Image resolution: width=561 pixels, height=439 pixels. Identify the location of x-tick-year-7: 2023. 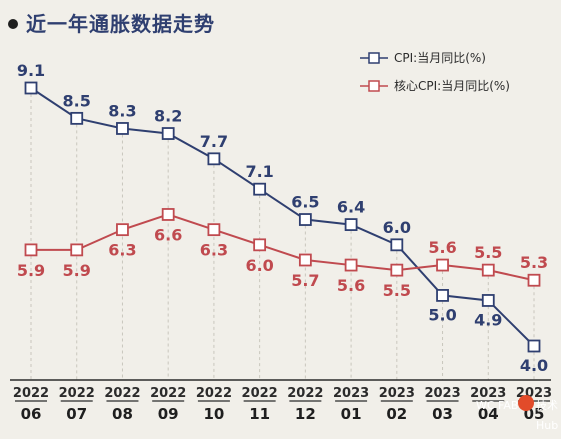
(351, 393).